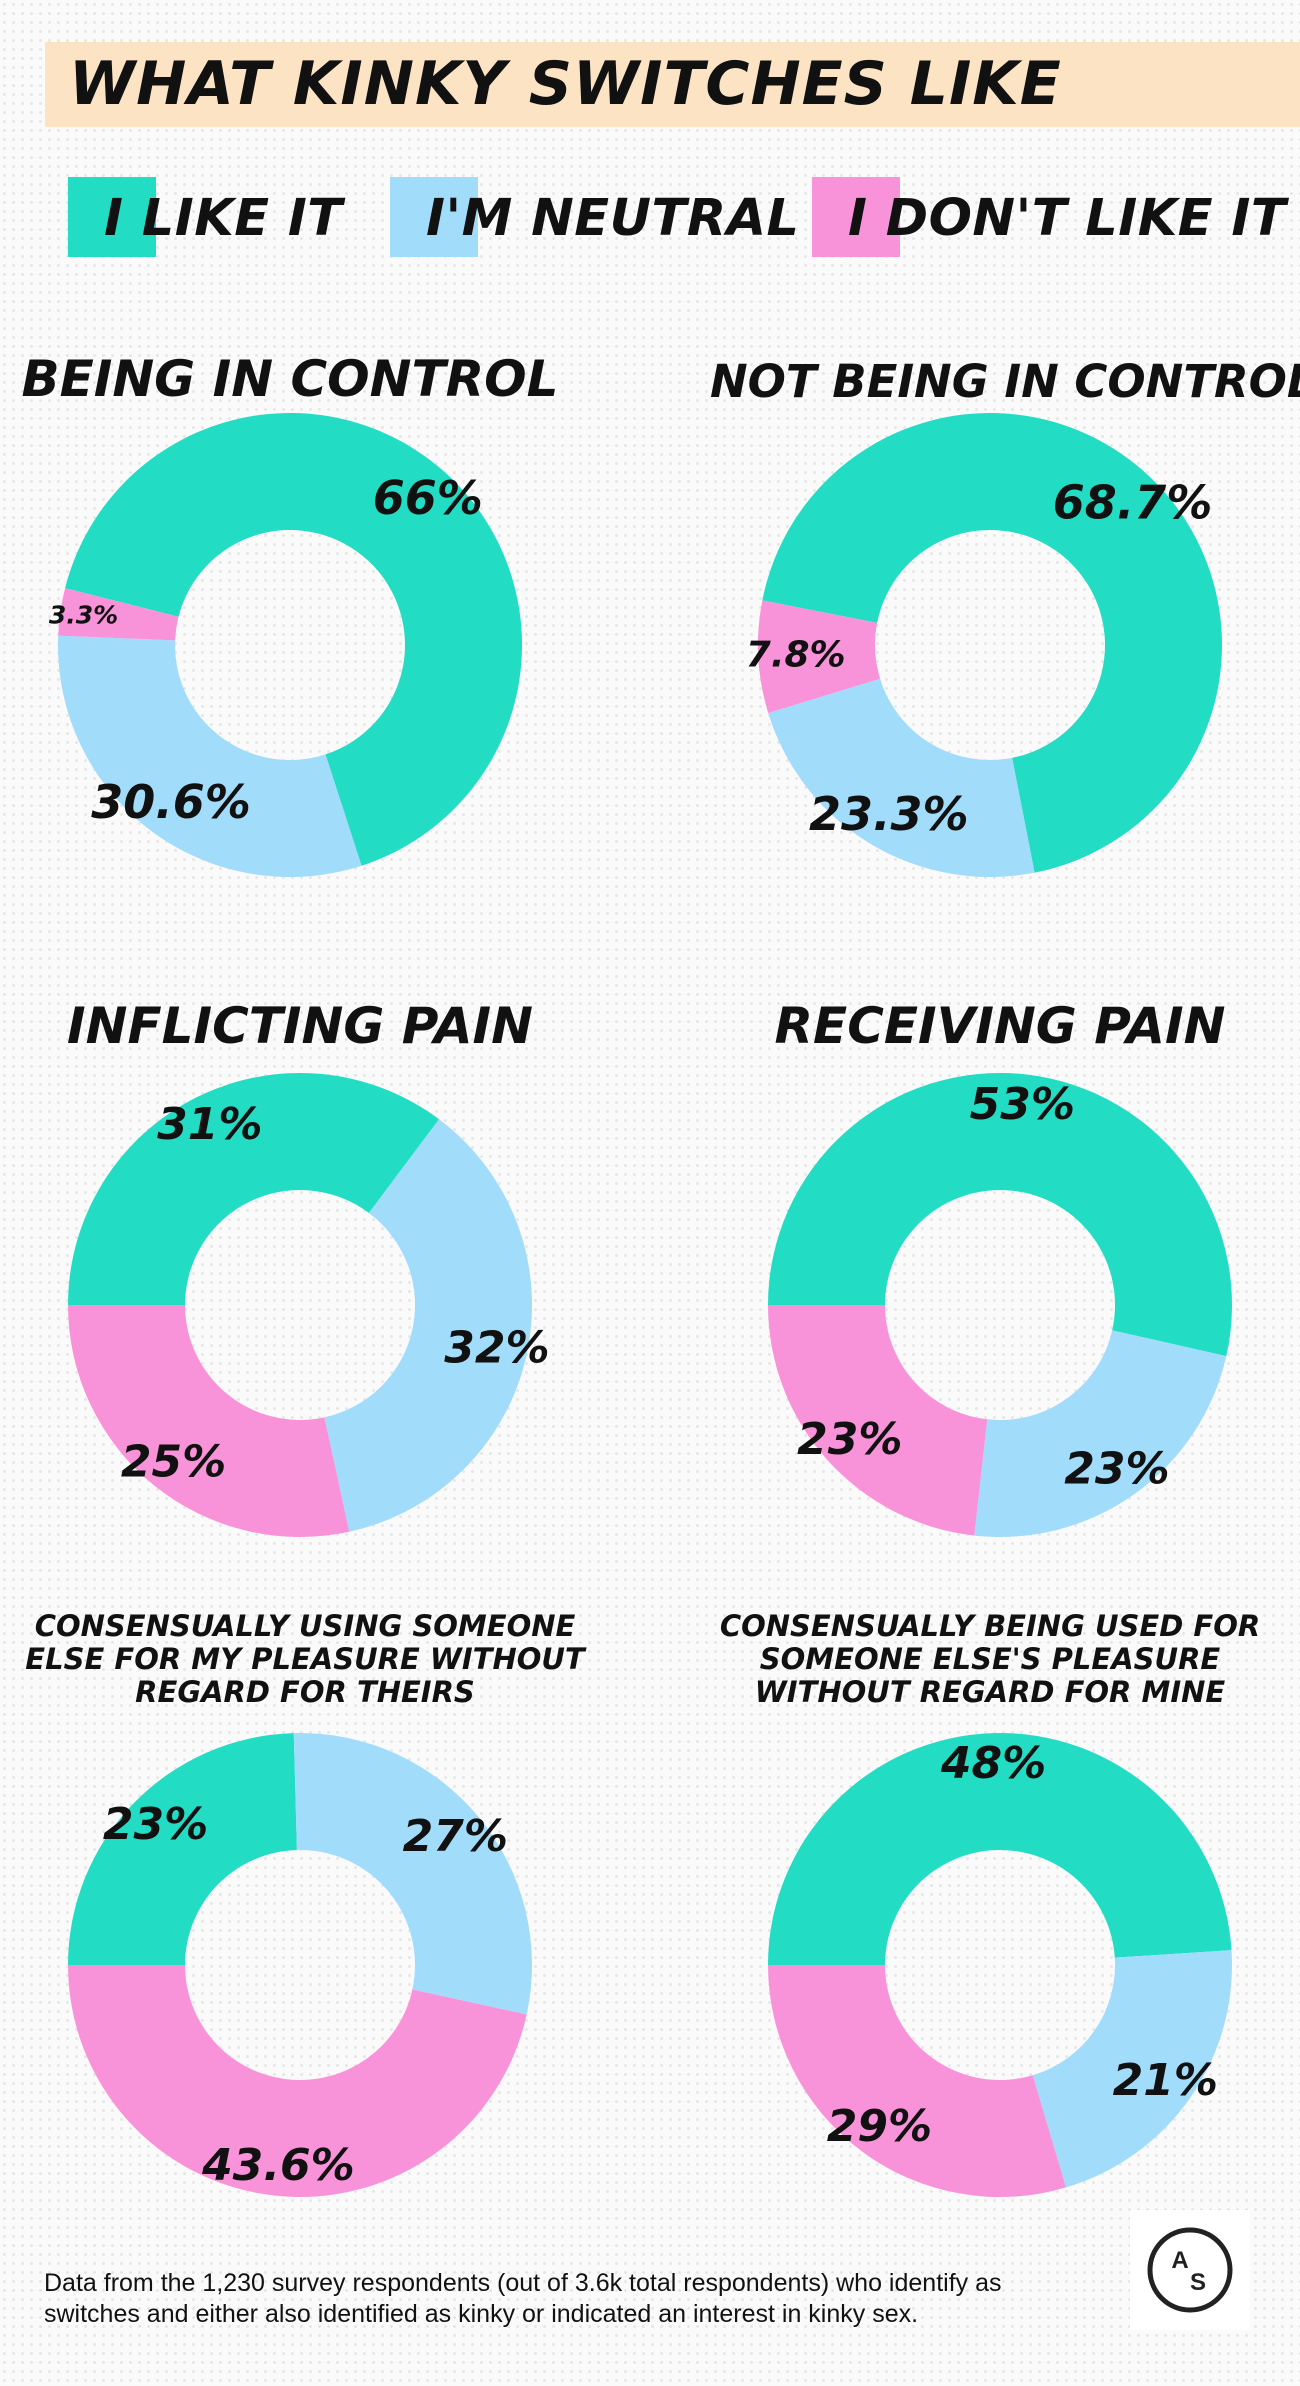  I want to click on page-title: WHAT KINKY SWITCHES LIKE, so click(565, 84).